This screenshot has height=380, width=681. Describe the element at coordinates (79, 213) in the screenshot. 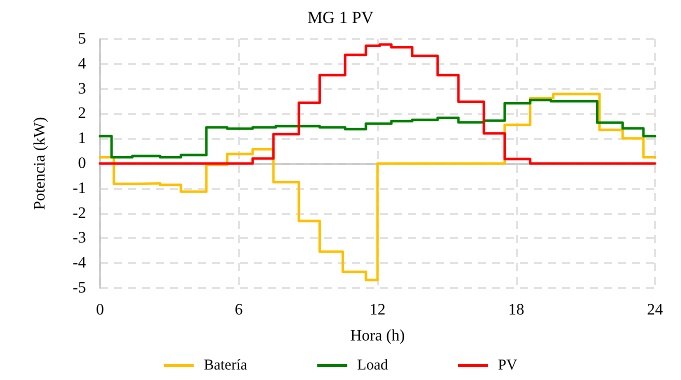

I see `y-tick-label: -2` at that location.